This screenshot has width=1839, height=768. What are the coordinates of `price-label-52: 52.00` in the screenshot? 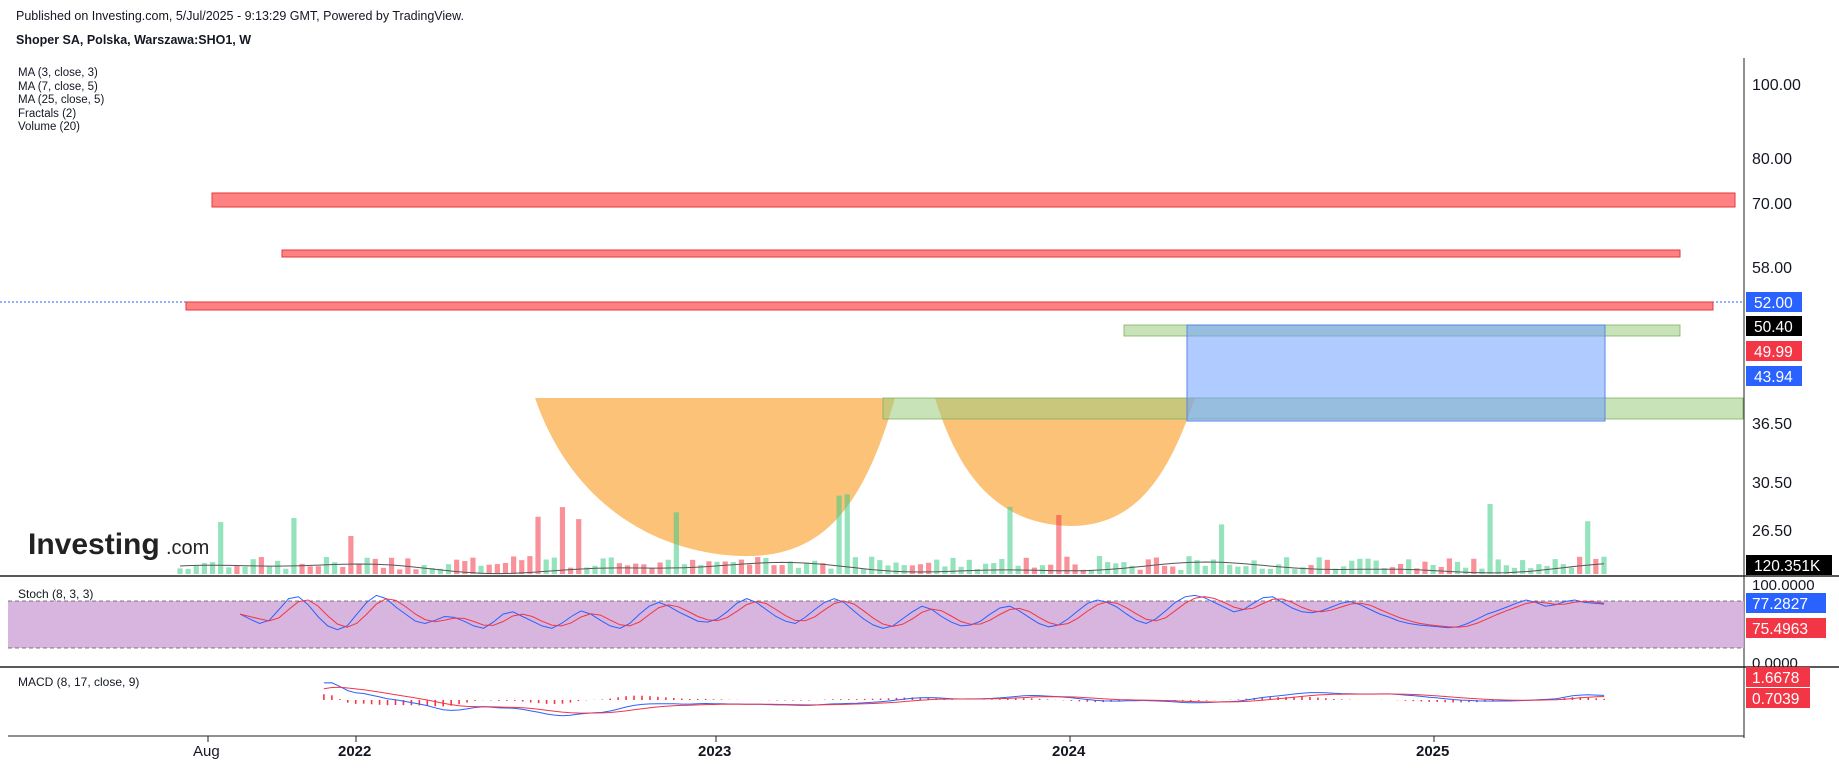 It's located at (1773, 303).